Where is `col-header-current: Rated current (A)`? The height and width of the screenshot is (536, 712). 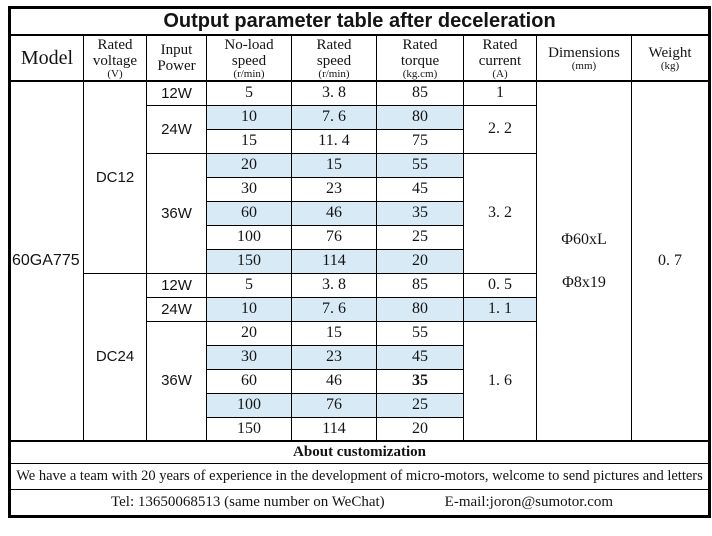 col-header-current: Rated current (A) is located at coordinates (500, 58).